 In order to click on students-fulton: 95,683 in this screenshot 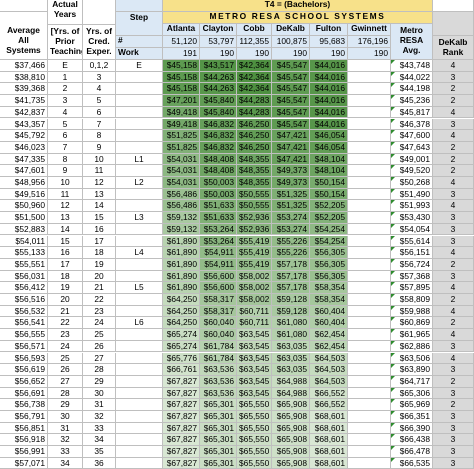, I will do `click(329, 42)`.